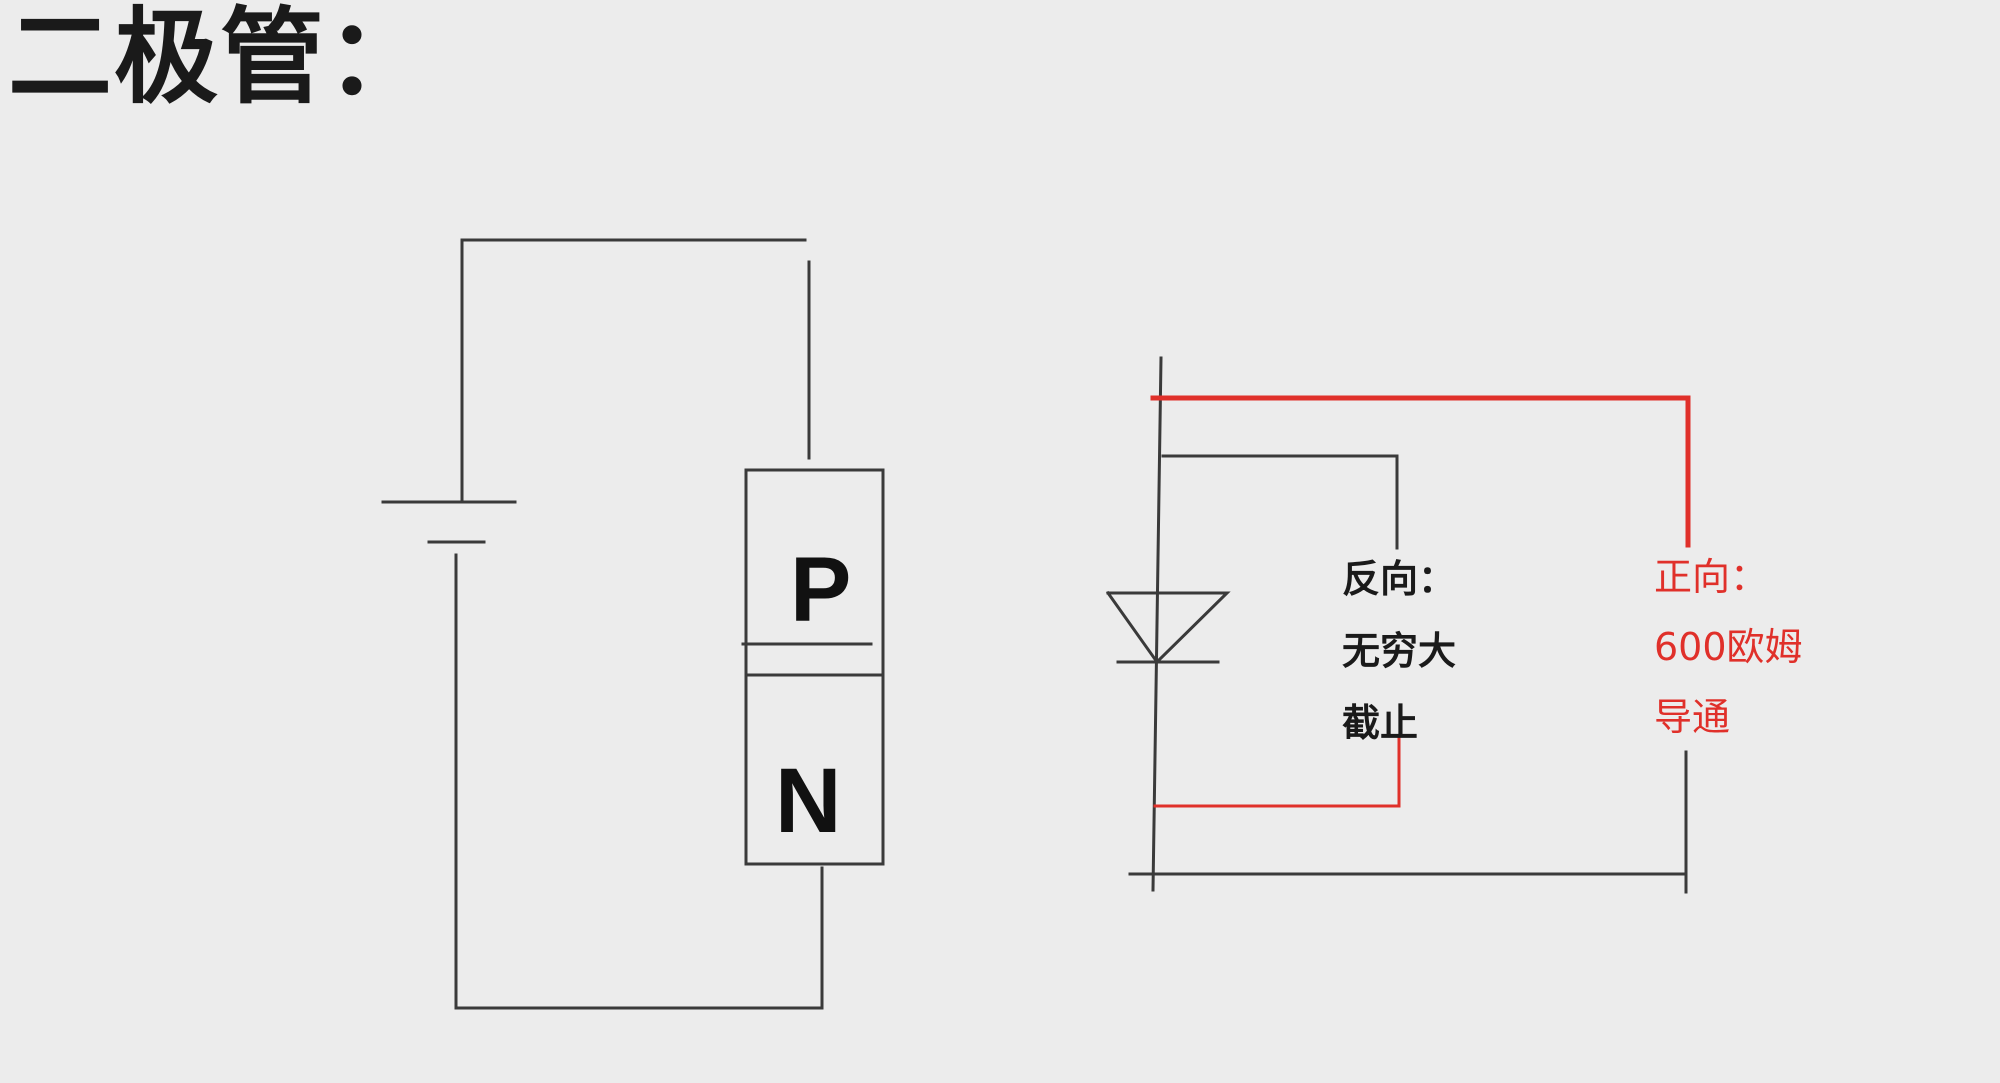 This screenshot has height=1083, width=2000. I want to click on forward-resistance: 600欧姆, so click(1728, 647).